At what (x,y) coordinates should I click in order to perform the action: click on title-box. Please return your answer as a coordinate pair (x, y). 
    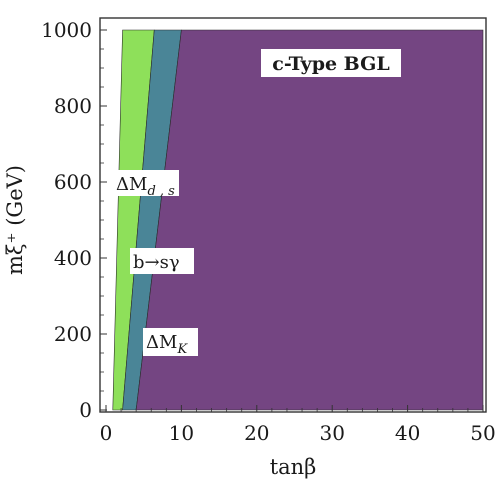
    Looking at the image, I should click on (331, 63).